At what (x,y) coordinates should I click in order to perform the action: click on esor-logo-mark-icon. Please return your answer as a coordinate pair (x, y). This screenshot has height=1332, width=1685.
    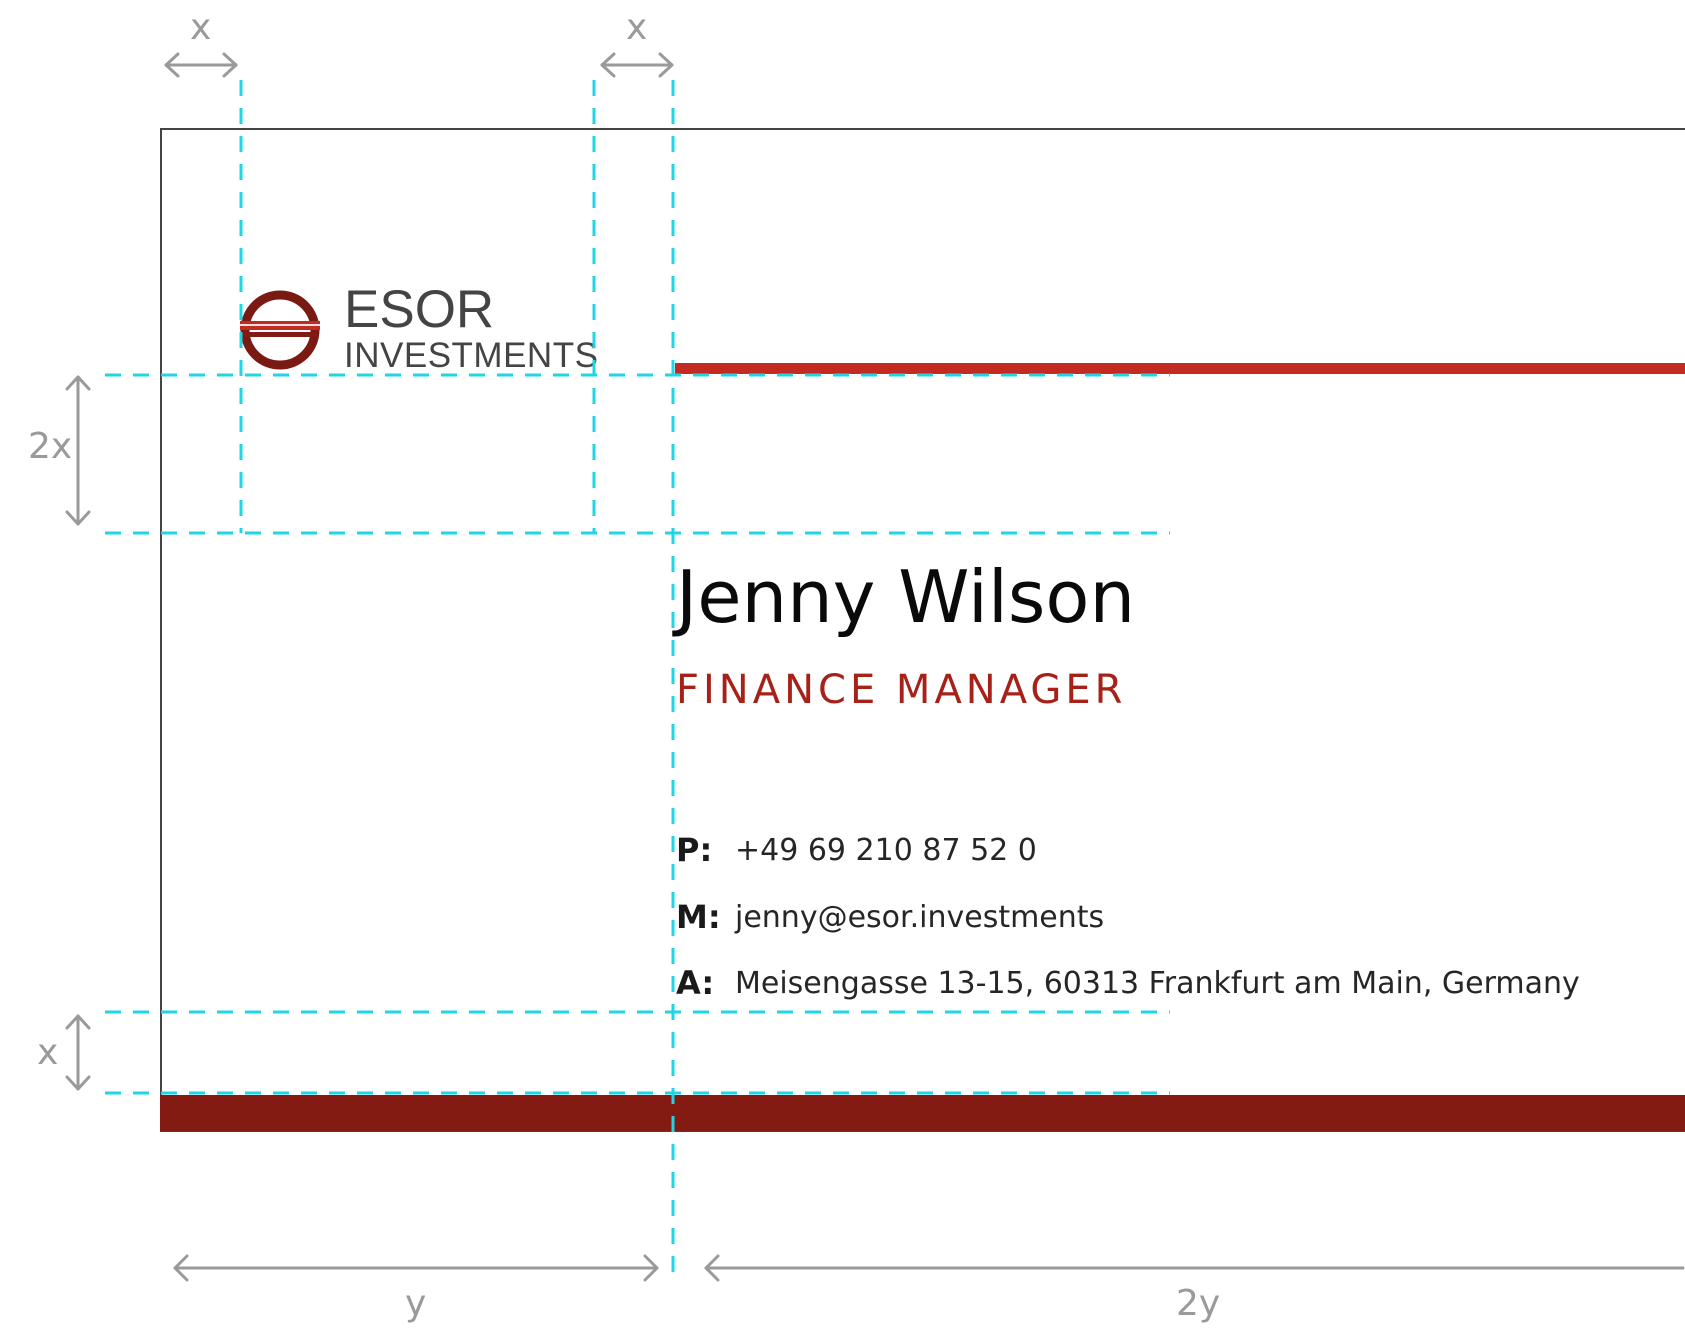
    Looking at the image, I should click on (280, 330).